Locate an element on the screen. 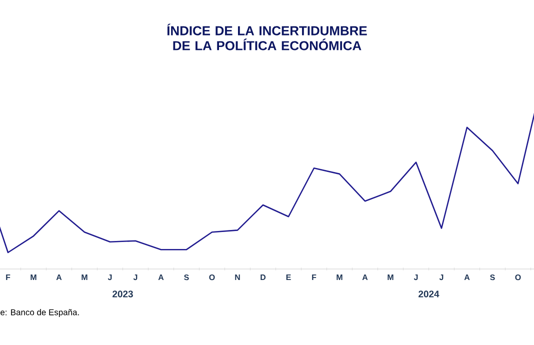 This screenshot has height=345, width=534. text: e: Banco de España. is located at coordinates (39, 313).